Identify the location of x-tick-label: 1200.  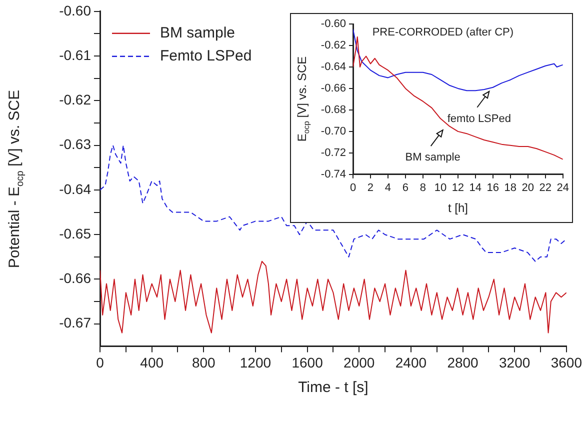
(256, 362).